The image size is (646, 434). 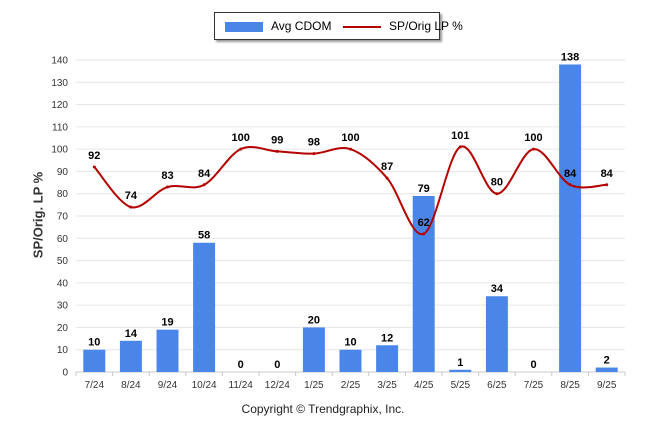 What do you see at coordinates (131, 334) in the screenshot?
I see `bar-data-label: 14` at bounding box center [131, 334].